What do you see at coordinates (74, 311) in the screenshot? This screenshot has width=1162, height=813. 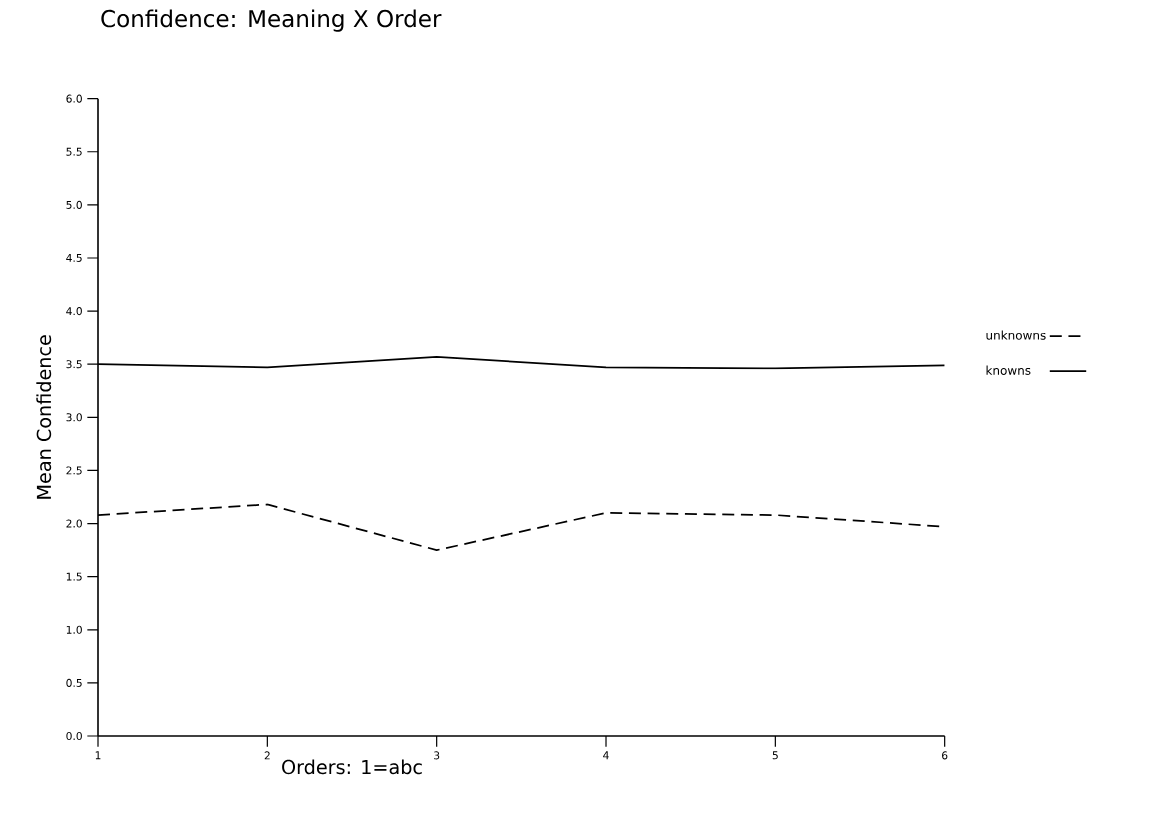 I see `y-tick-label: 4.0` at bounding box center [74, 311].